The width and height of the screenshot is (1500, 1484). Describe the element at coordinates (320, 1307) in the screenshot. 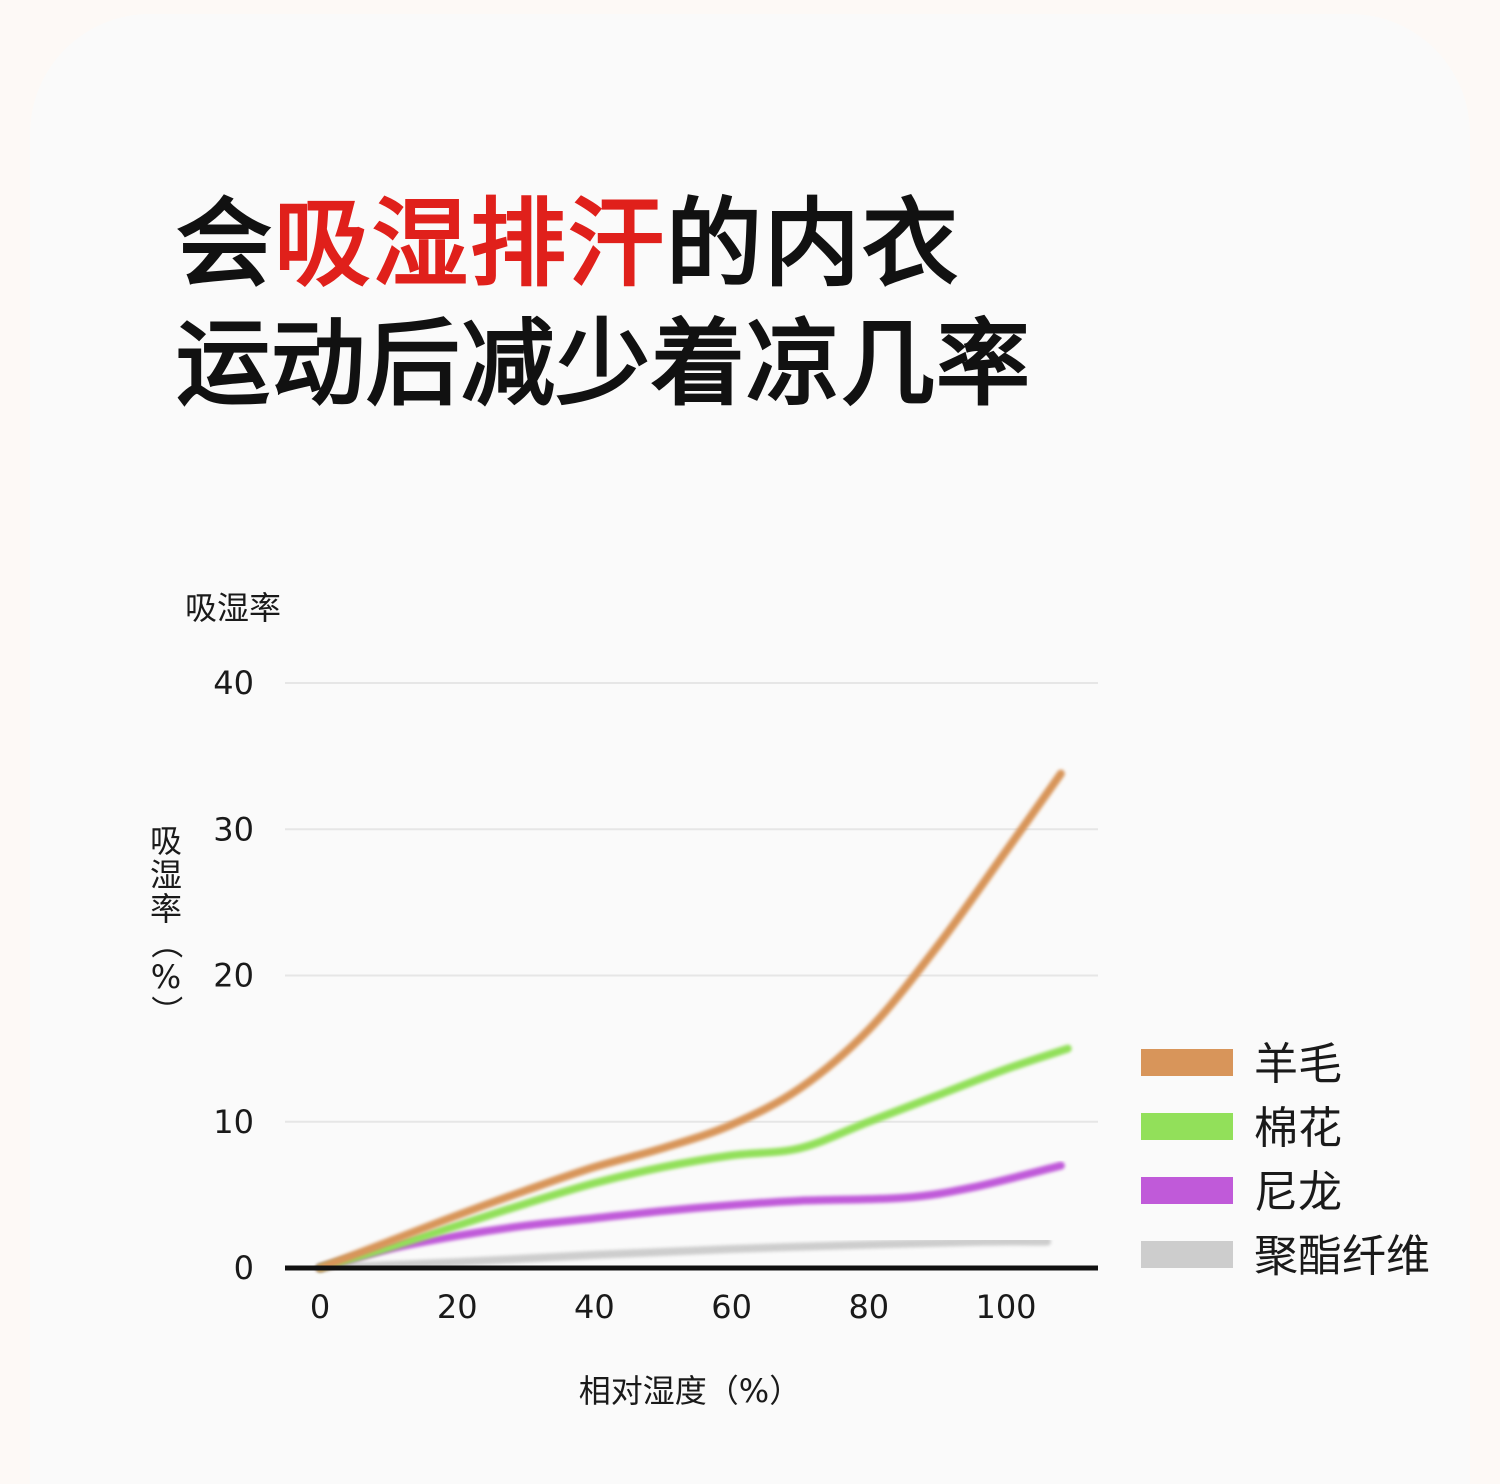

I see `x-tick-label: 0` at that location.